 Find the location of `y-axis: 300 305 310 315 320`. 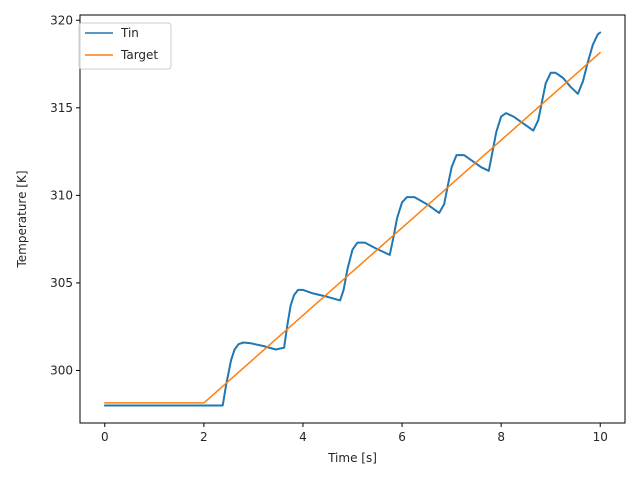

y-axis: 300 305 310 315 320 is located at coordinates (65, 195).